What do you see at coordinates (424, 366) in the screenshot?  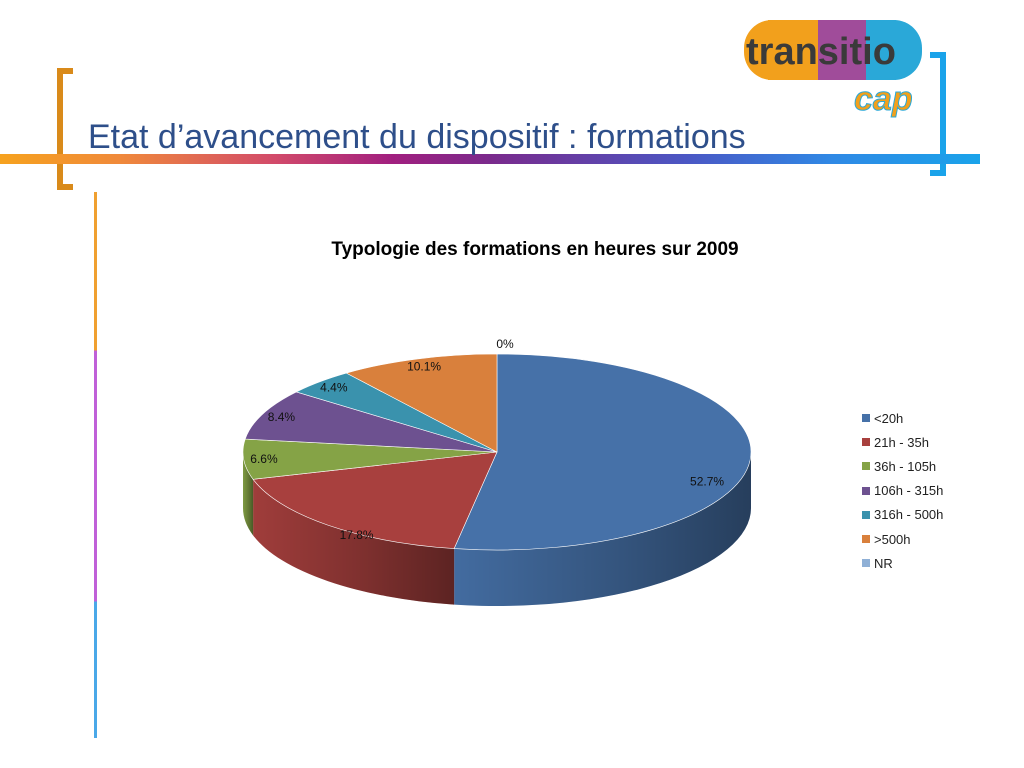 I see `data-label-500h: 10.1%` at bounding box center [424, 366].